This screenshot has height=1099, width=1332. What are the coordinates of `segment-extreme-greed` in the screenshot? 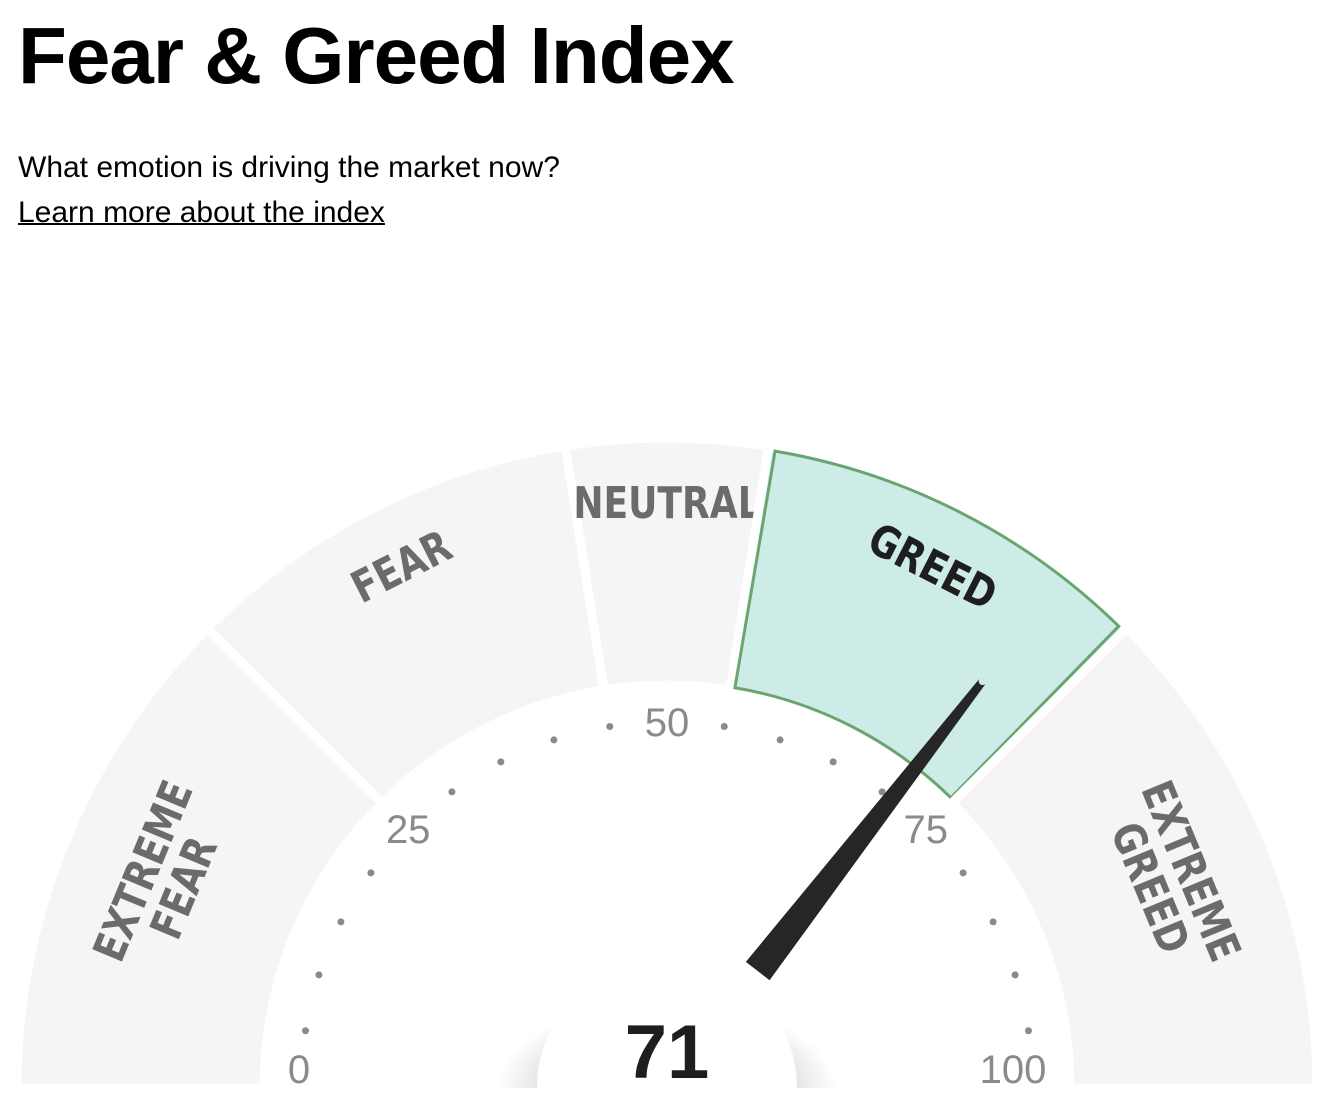 It's located at (1133, 855).